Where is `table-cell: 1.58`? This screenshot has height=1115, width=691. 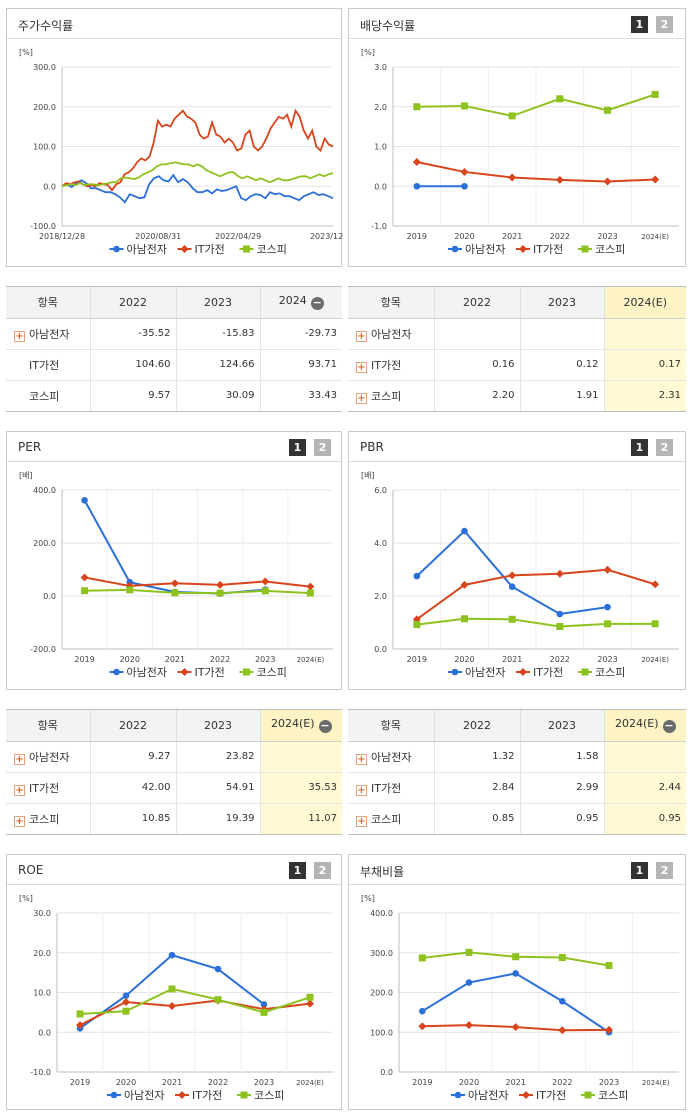 table-cell: 1.58 is located at coordinates (562, 756).